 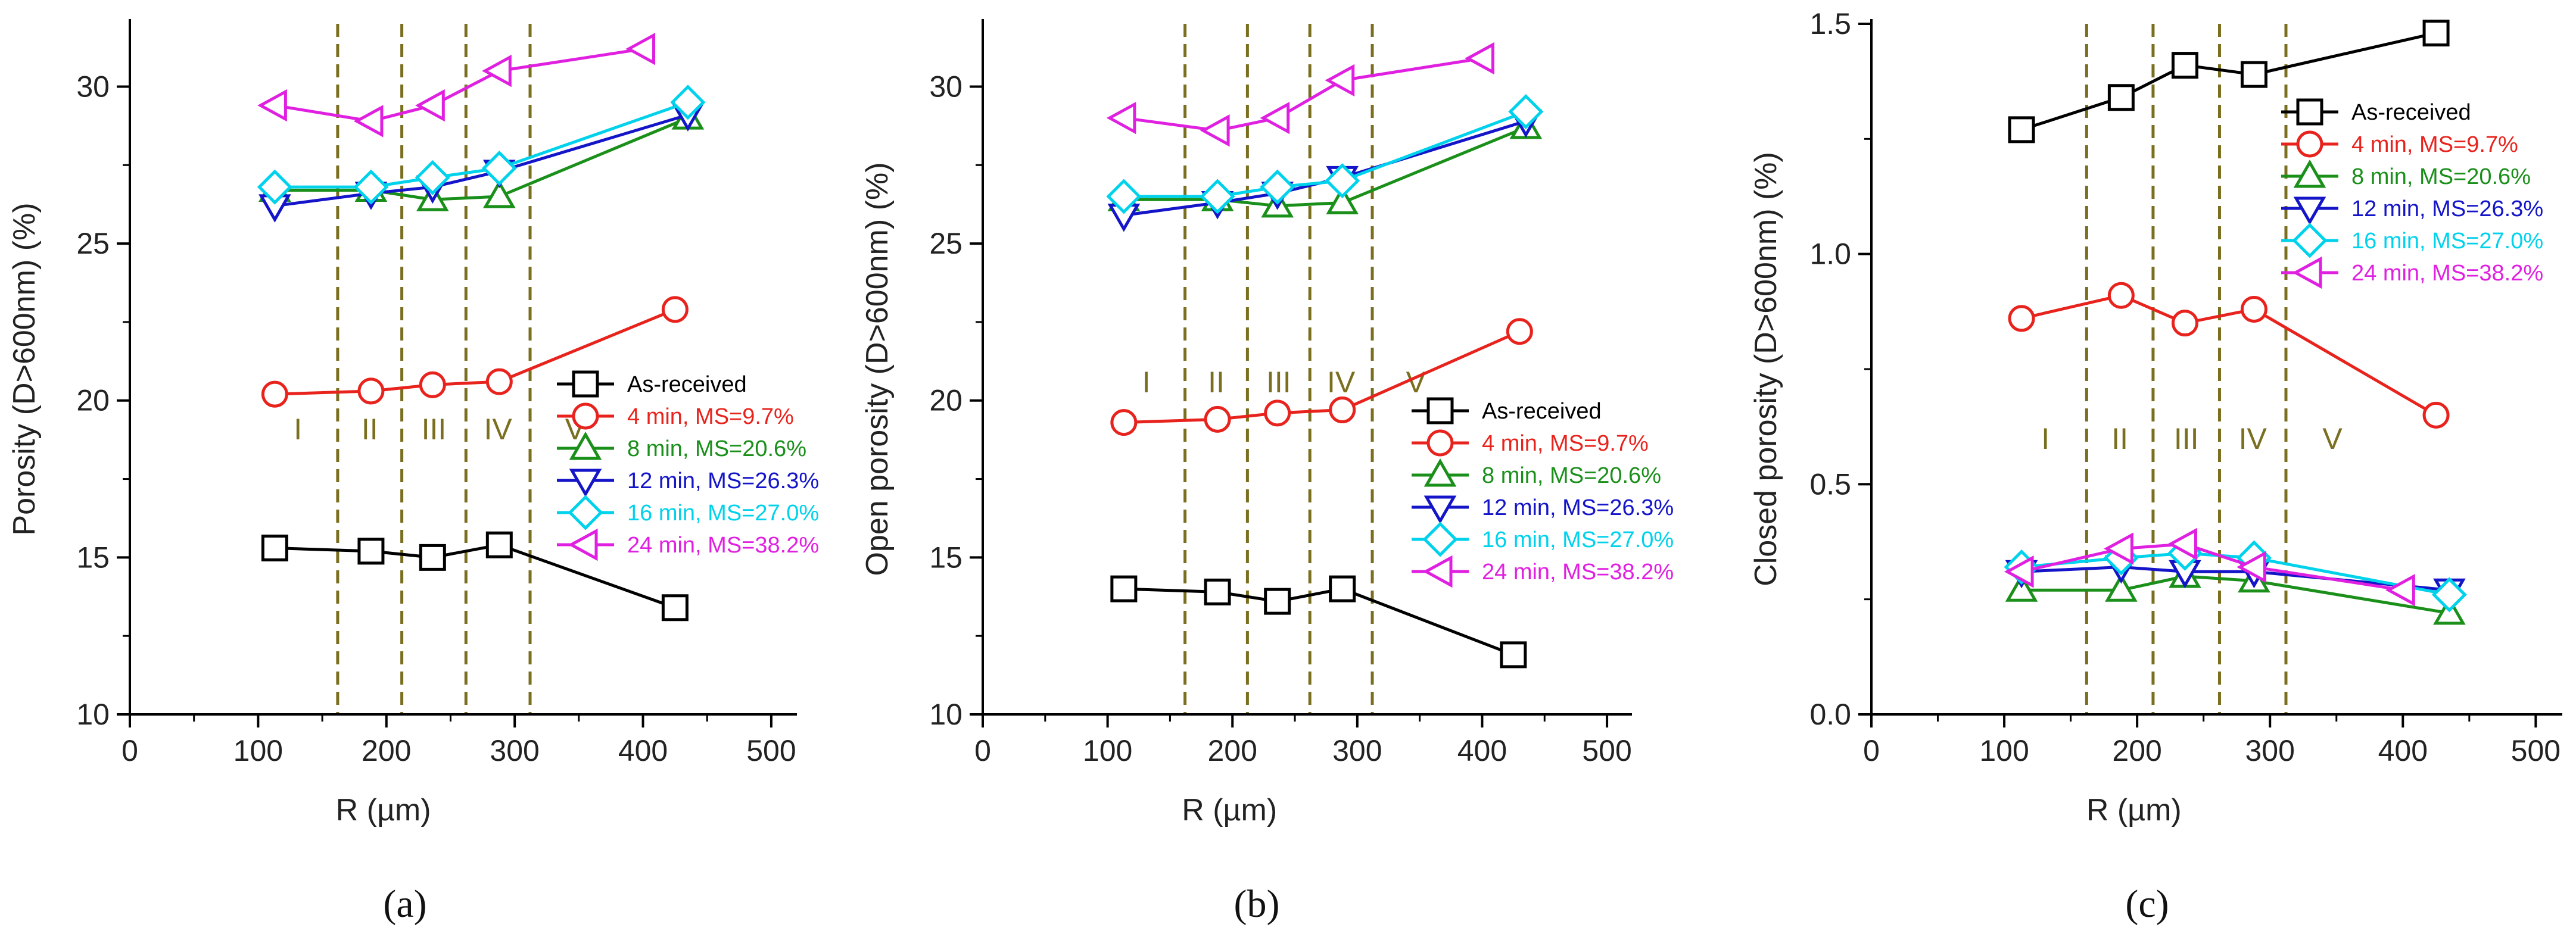 I want to click on series-square, so click(x=2229, y=81).